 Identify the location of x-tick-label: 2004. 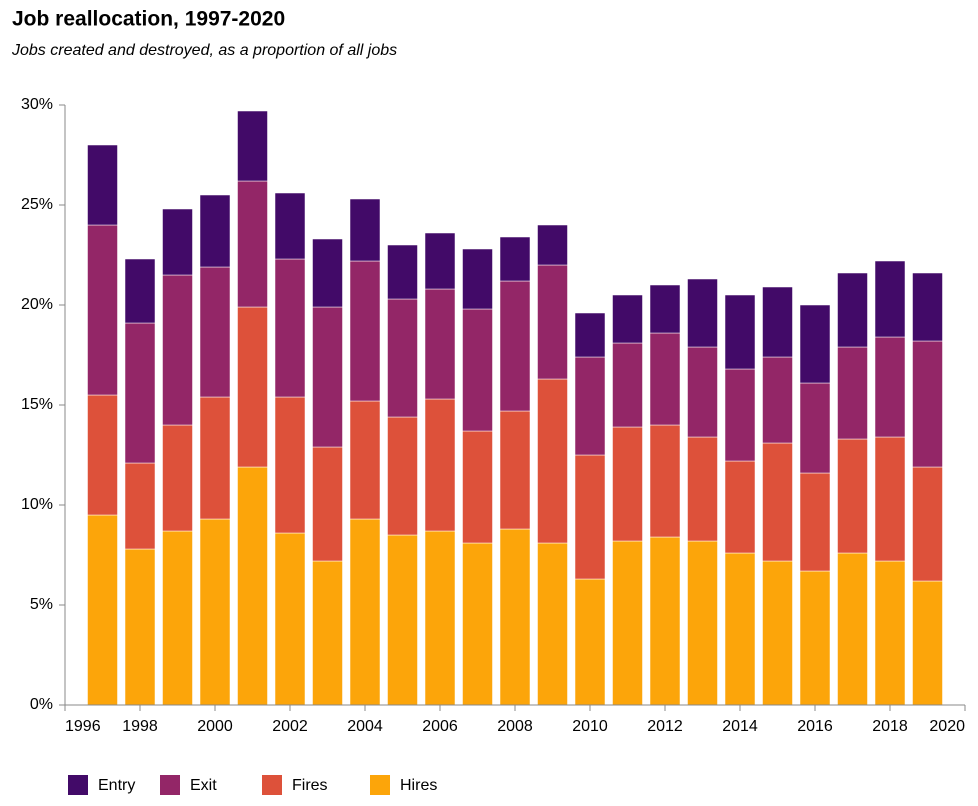
(365, 726).